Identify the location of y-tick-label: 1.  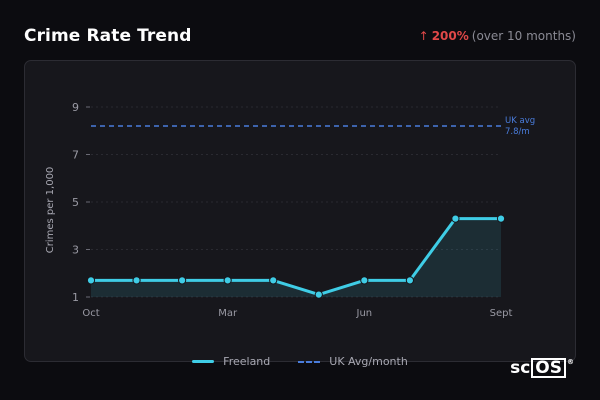
(75, 297).